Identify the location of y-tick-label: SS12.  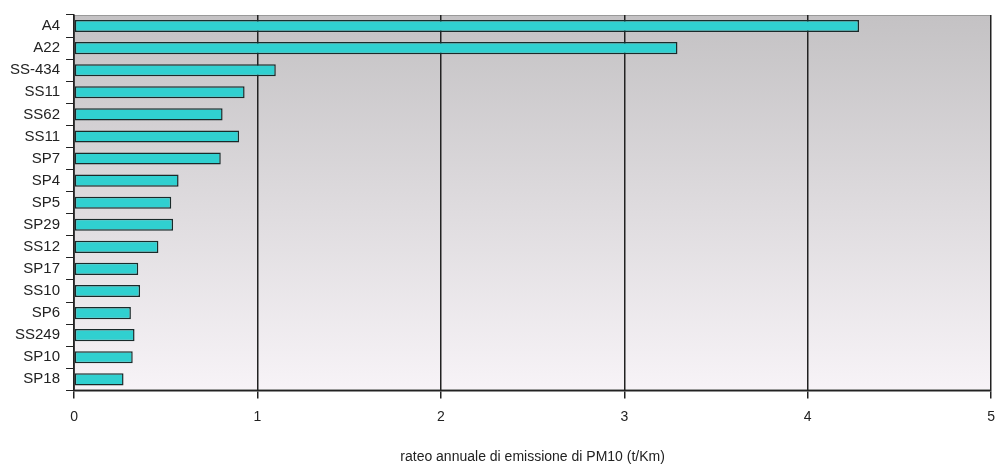
(42, 246).